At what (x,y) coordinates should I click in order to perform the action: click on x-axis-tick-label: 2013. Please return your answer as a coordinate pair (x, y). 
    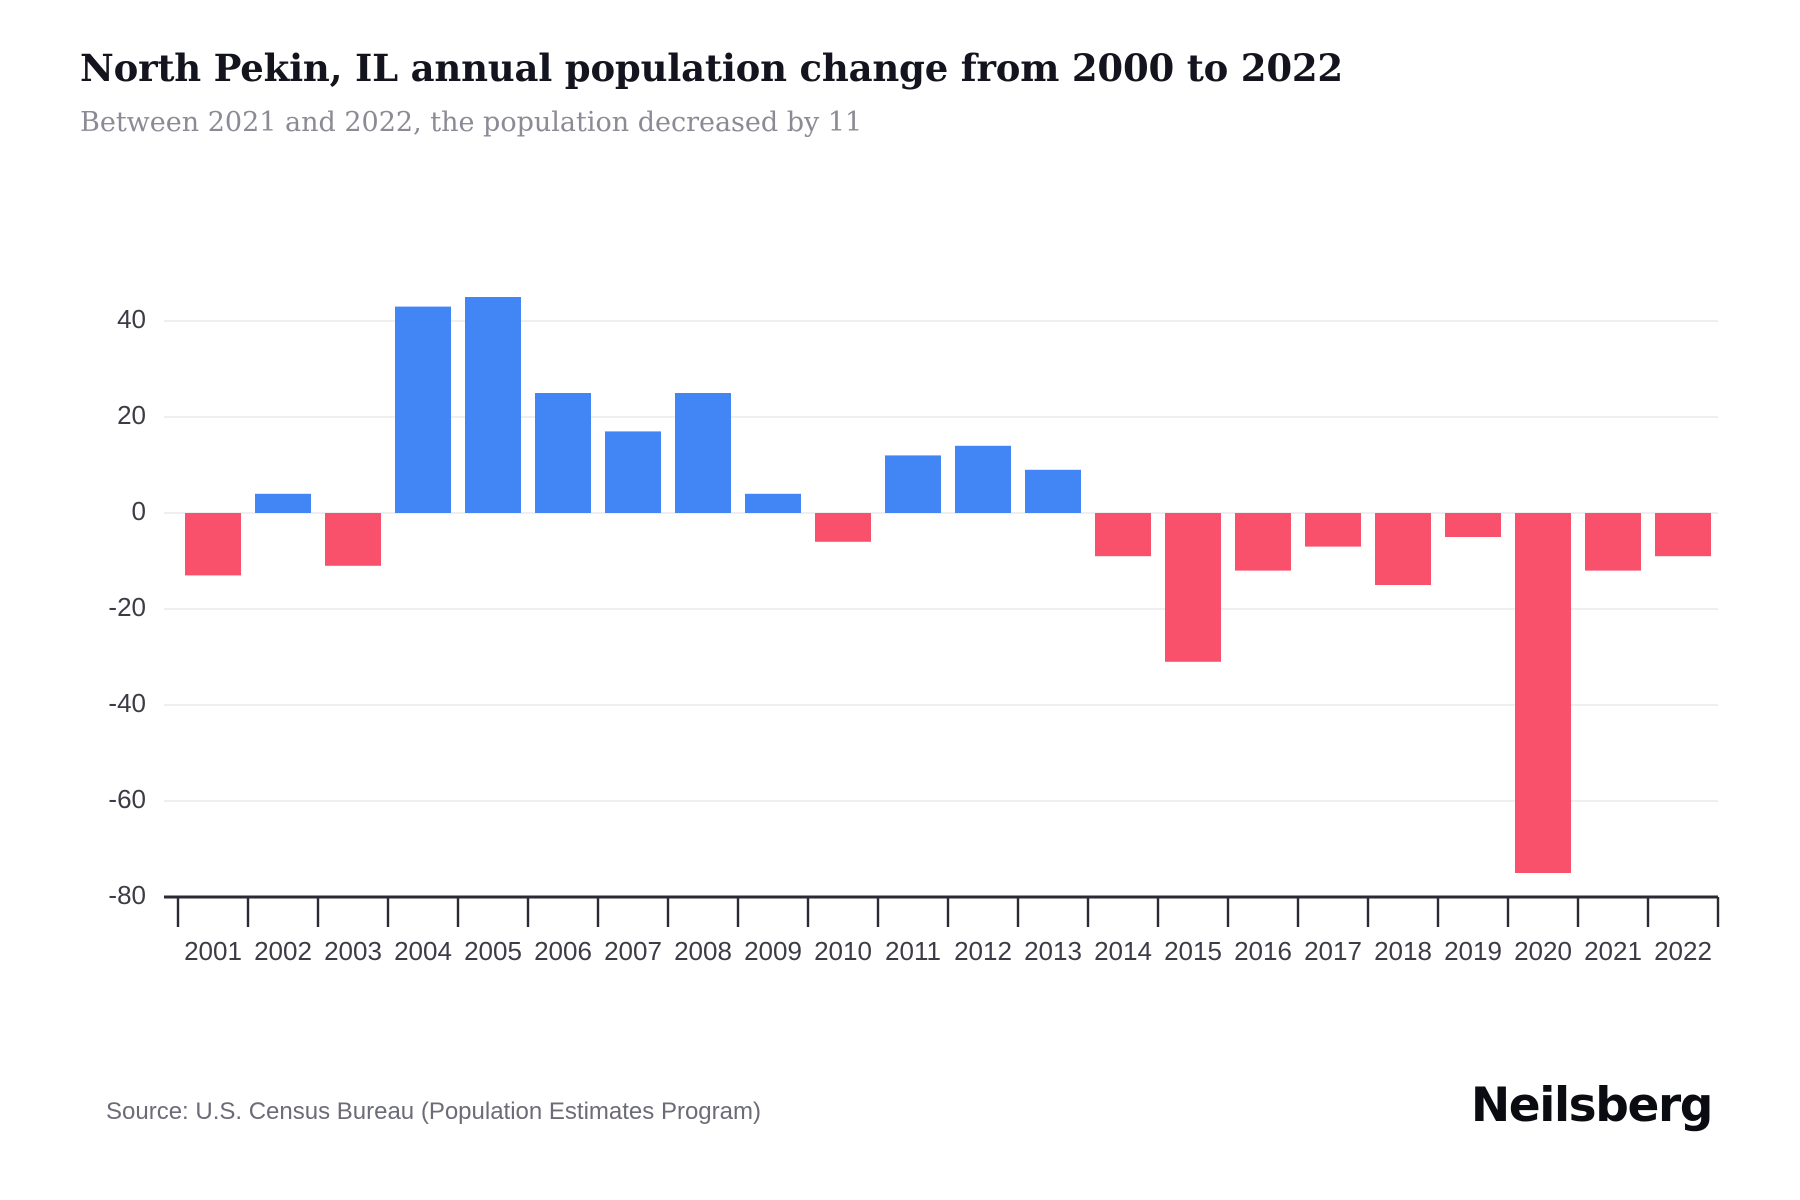
    Looking at the image, I should click on (1053, 951).